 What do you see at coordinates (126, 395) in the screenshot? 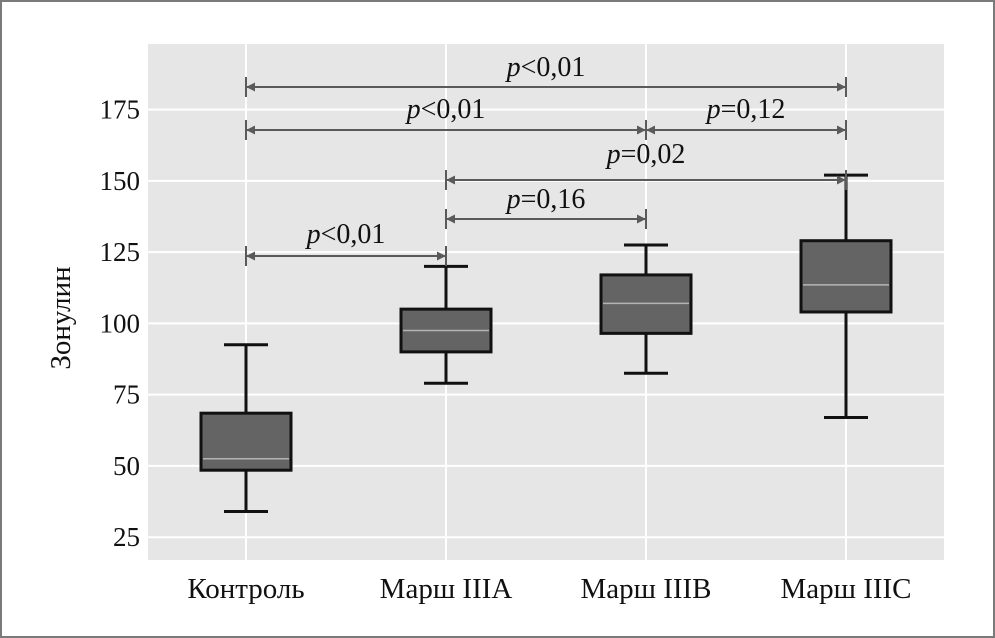
I see `y-tick-label: 75` at bounding box center [126, 395].